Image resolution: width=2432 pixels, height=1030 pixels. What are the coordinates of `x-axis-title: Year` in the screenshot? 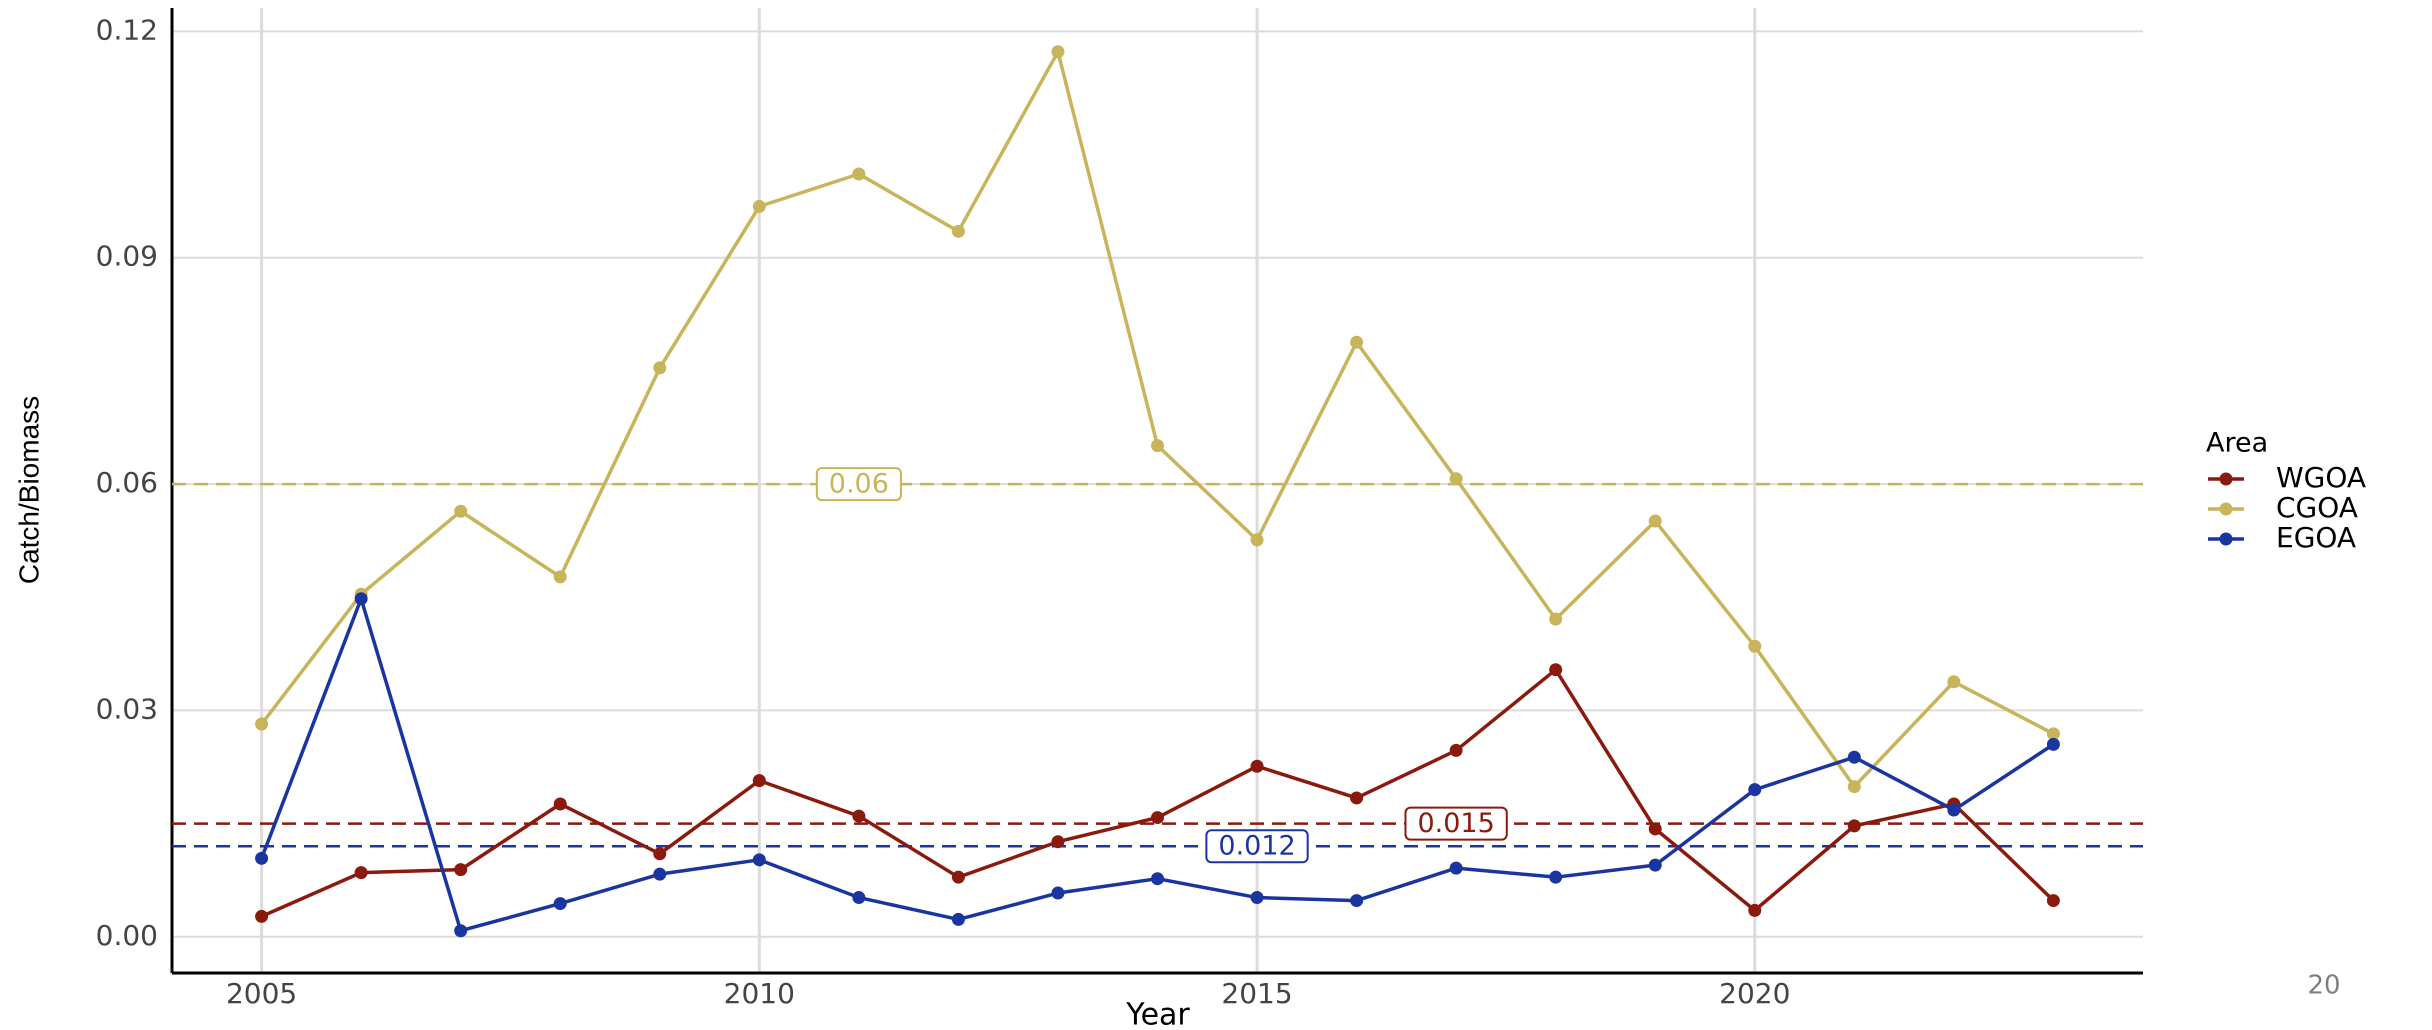 It's located at (1157, 1014).